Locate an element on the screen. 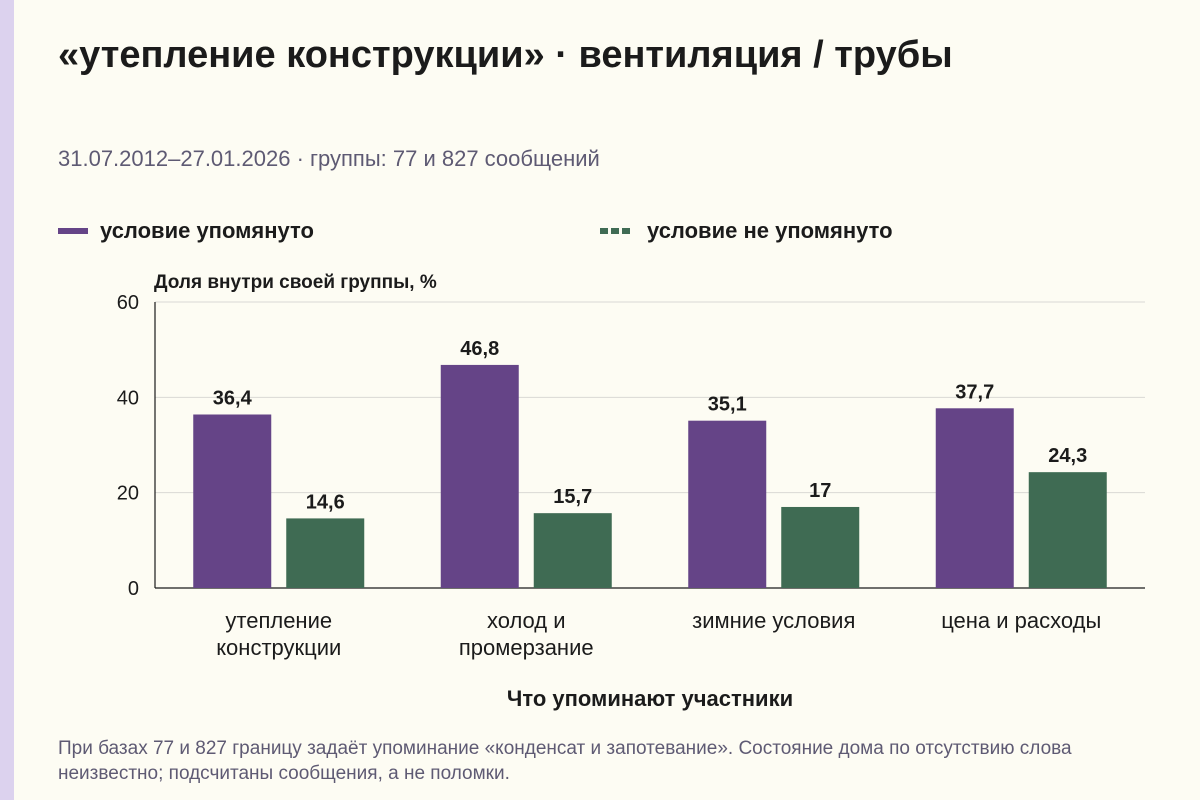  x-axis-title: Что упоминают участники is located at coordinates (650, 698).